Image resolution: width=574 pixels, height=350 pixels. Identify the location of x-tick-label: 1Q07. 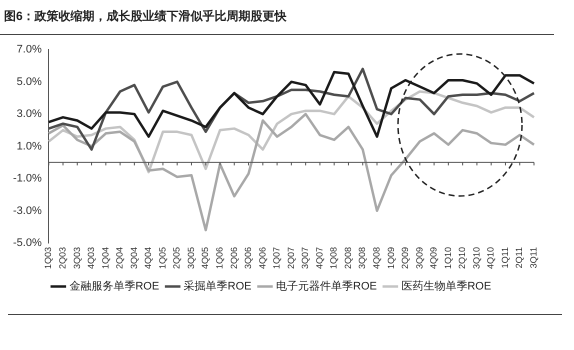
(277, 258).